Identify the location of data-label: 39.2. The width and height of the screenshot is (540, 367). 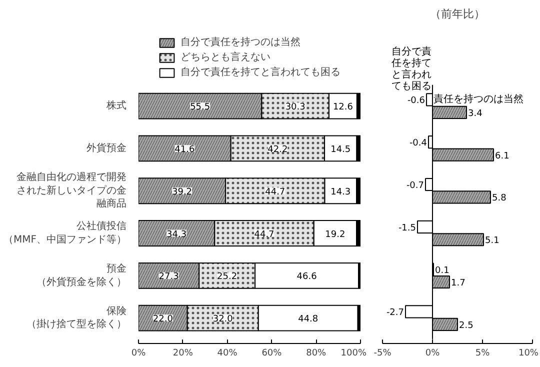
(182, 192).